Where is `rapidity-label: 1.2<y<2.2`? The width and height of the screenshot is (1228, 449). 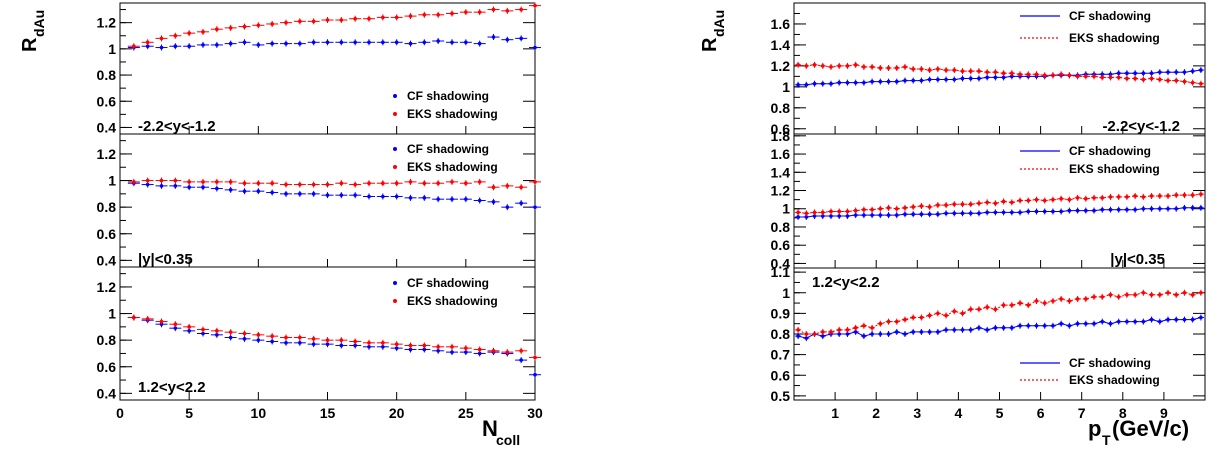
rapidity-label: 1.2<y<2.2 is located at coordinates (846, 282).